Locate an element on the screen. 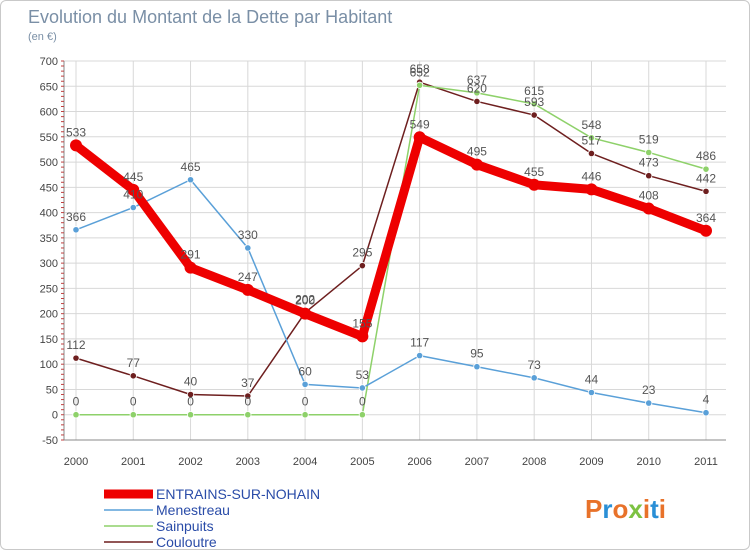 This screenshot has width=750, height=550. data-label: 548 is located at coordinates (591, 125).